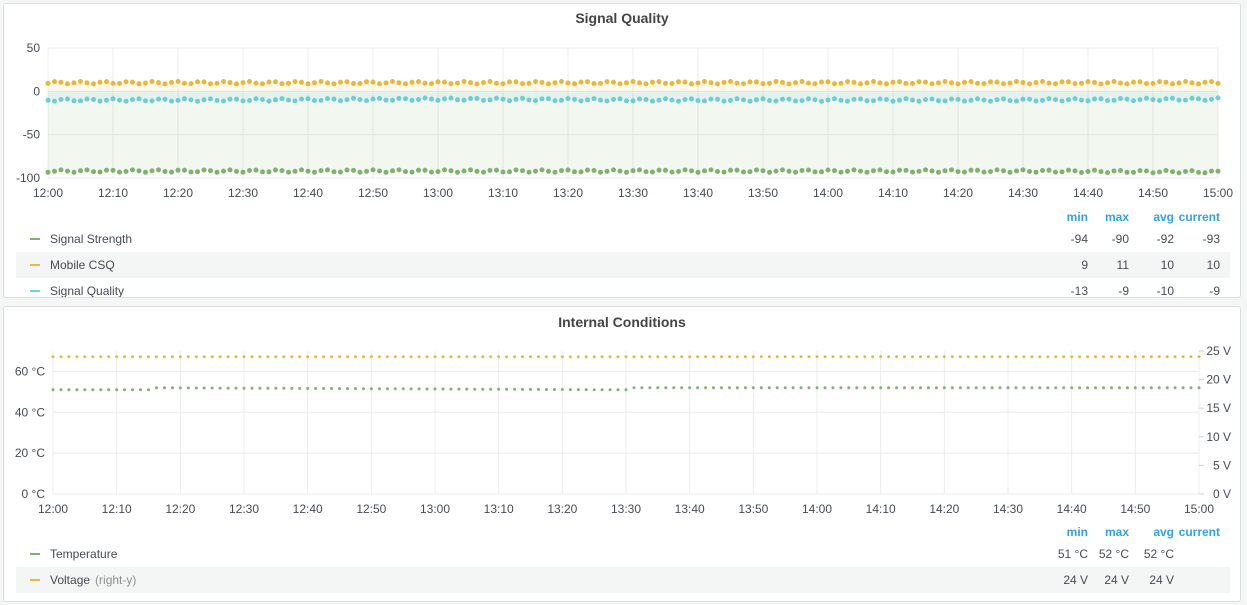 This screenshot has height=605, width=1247. I want to click on legend-series-name: Temperature, so click(83, 554).